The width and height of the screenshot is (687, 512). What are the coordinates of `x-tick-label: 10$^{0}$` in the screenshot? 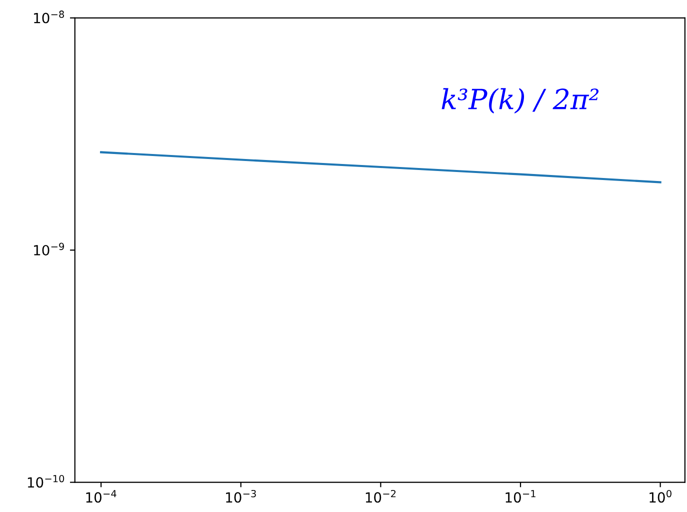 It's located at (661, 496).